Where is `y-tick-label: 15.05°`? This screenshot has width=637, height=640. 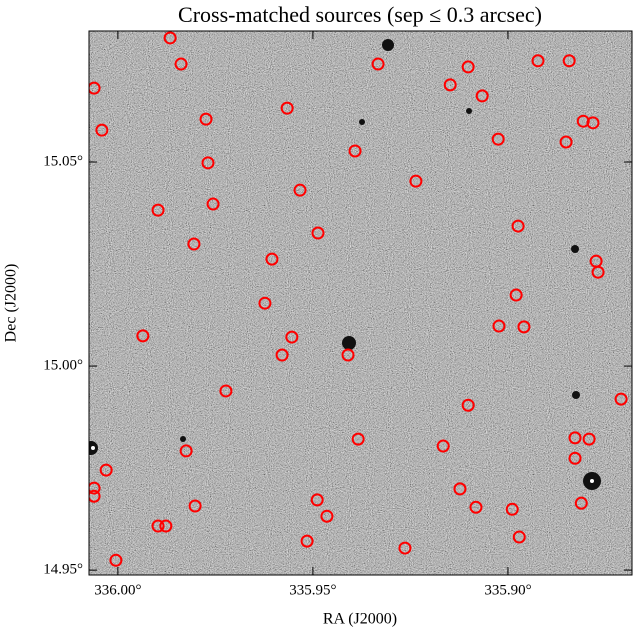 y-tick-label: 15.05° is located at coordinates (63, 161).